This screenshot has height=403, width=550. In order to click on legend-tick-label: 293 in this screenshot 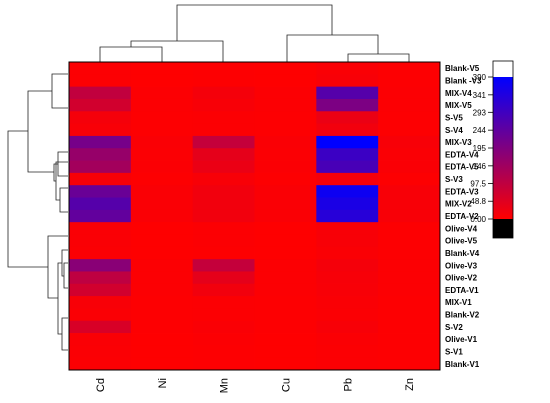, I will do `click(480, 112)`.